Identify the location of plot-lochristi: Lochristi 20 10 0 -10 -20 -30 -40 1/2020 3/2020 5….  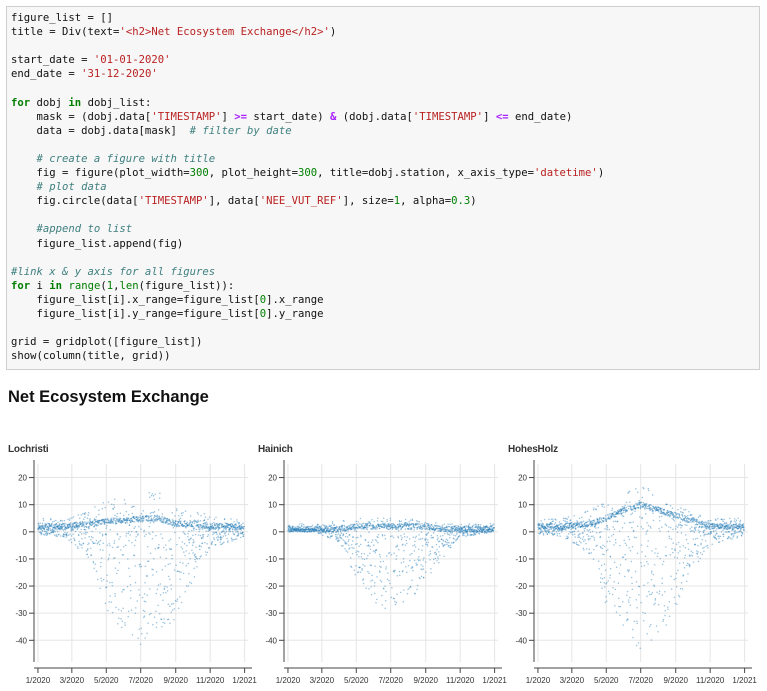
(131, 564).